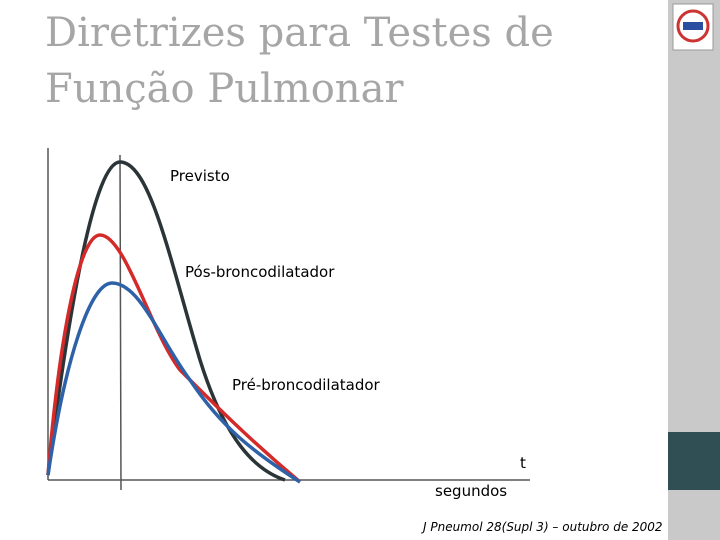 This screenshot has height=540, width=720. Describe the element at coordinates (693, 27) in the screenshot. I see `logo` at that location.